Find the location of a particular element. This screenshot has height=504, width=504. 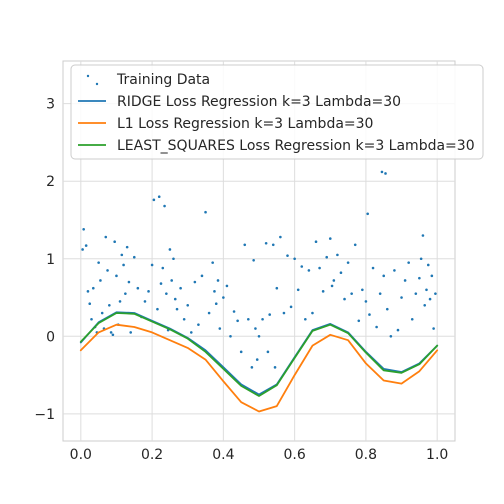

y-tick-label: 1 is located at coordinates (50, 260).